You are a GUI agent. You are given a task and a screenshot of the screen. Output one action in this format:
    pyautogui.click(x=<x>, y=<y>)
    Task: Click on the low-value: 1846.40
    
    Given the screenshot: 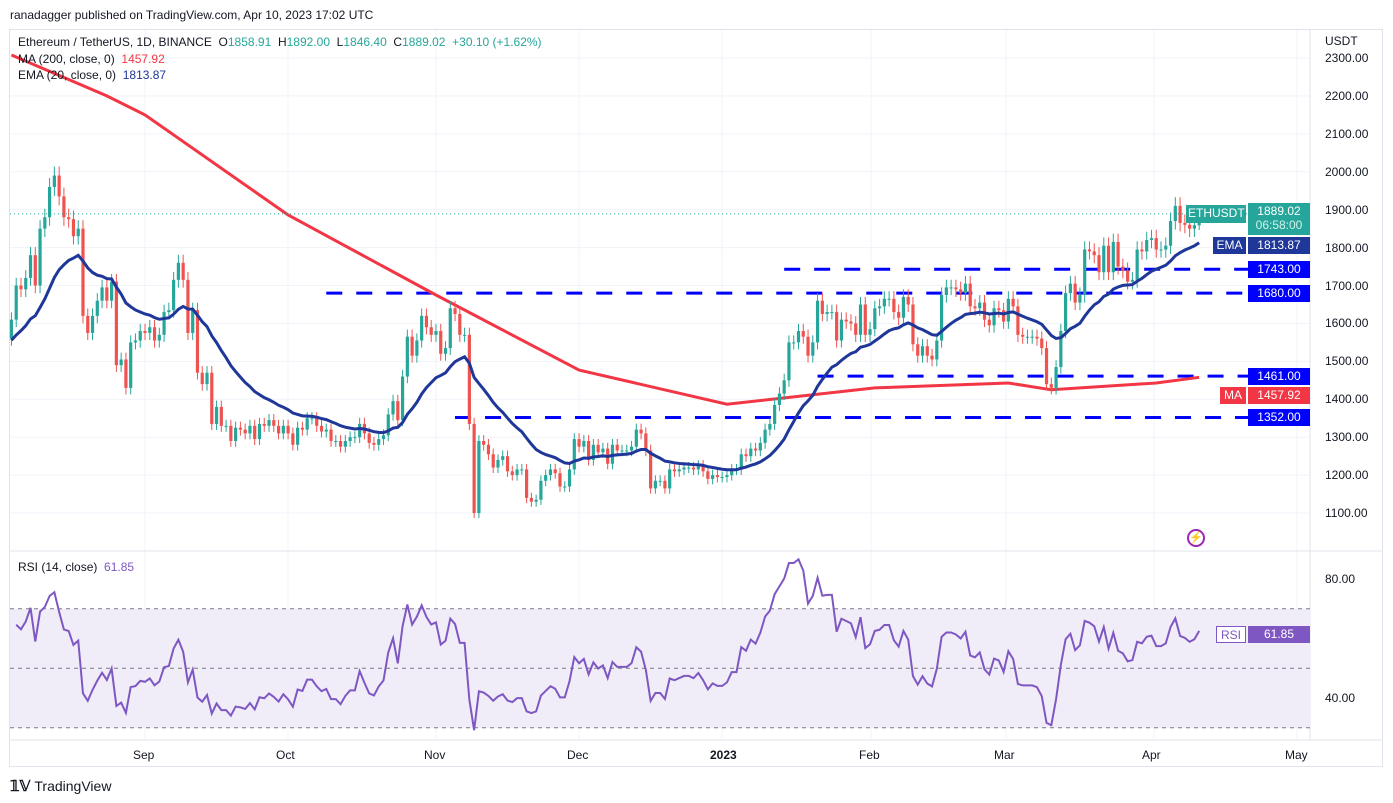 What is the action you would take?
    pyautogui.click(x=365, y=42)
    